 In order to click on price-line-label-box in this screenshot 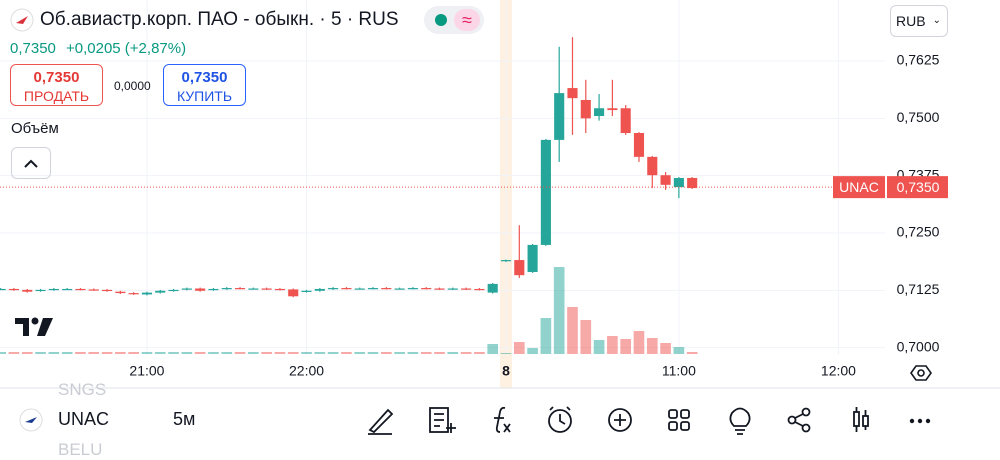, I will do `click(917, 187)`.